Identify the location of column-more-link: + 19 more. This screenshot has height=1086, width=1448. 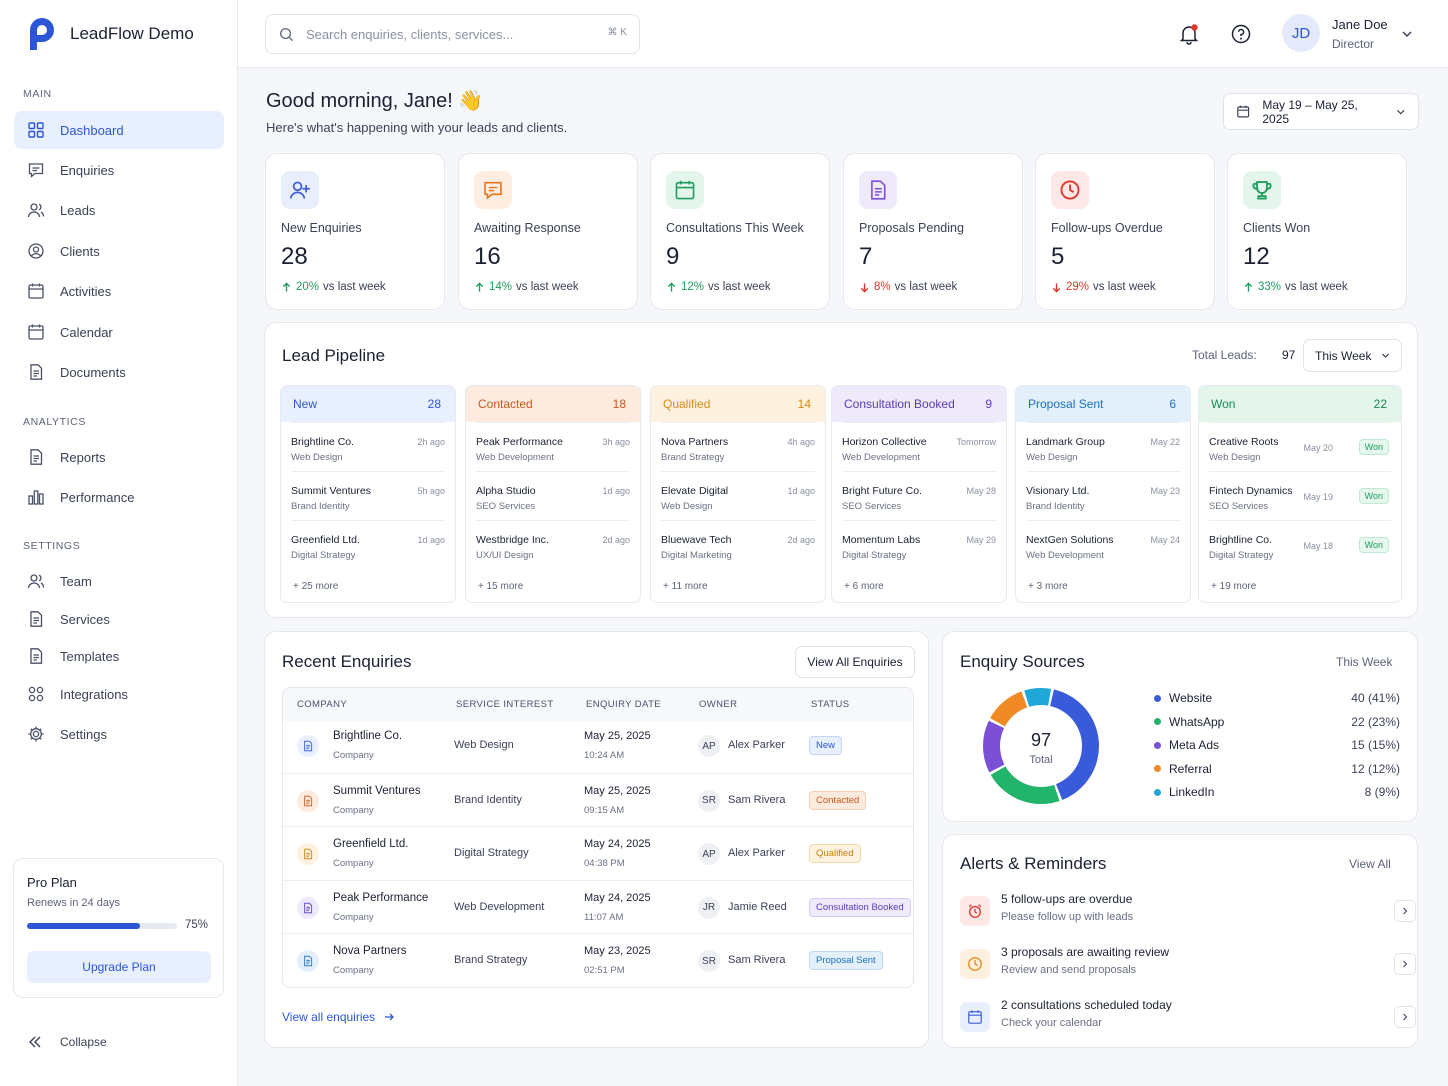
(1234, 586).